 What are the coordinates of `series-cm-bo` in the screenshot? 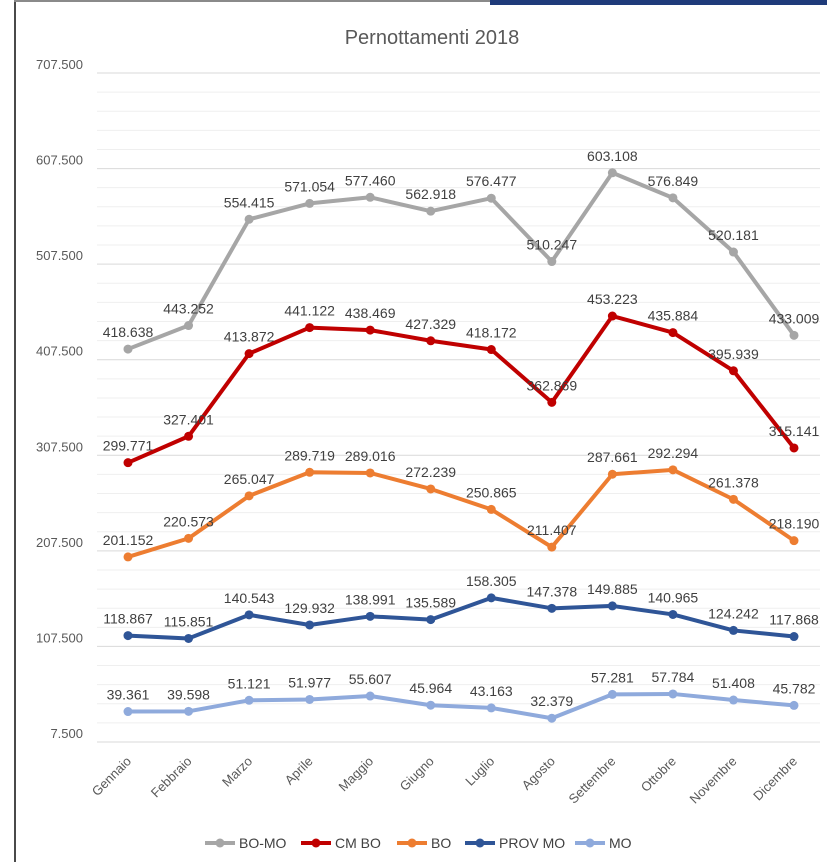 It's located at (461, 389).